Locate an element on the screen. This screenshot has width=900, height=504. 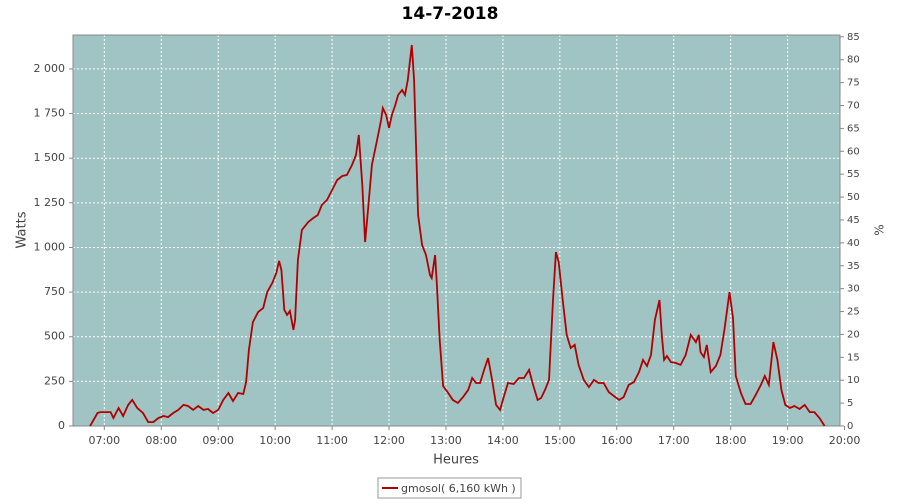
y2-tick-label: 35 is located at coordinates (853, 266).